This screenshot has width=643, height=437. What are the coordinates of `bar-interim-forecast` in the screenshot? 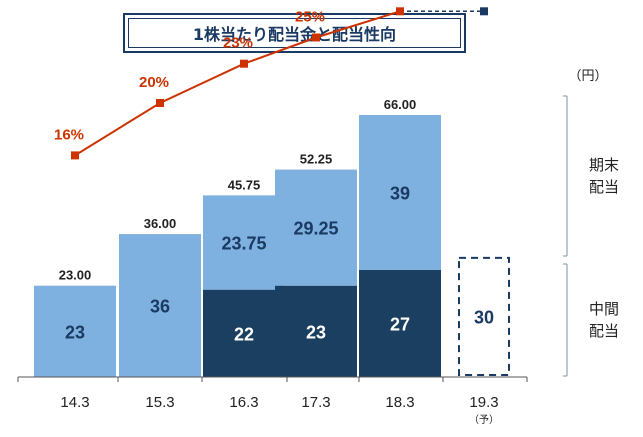 It's located at (484, 316).